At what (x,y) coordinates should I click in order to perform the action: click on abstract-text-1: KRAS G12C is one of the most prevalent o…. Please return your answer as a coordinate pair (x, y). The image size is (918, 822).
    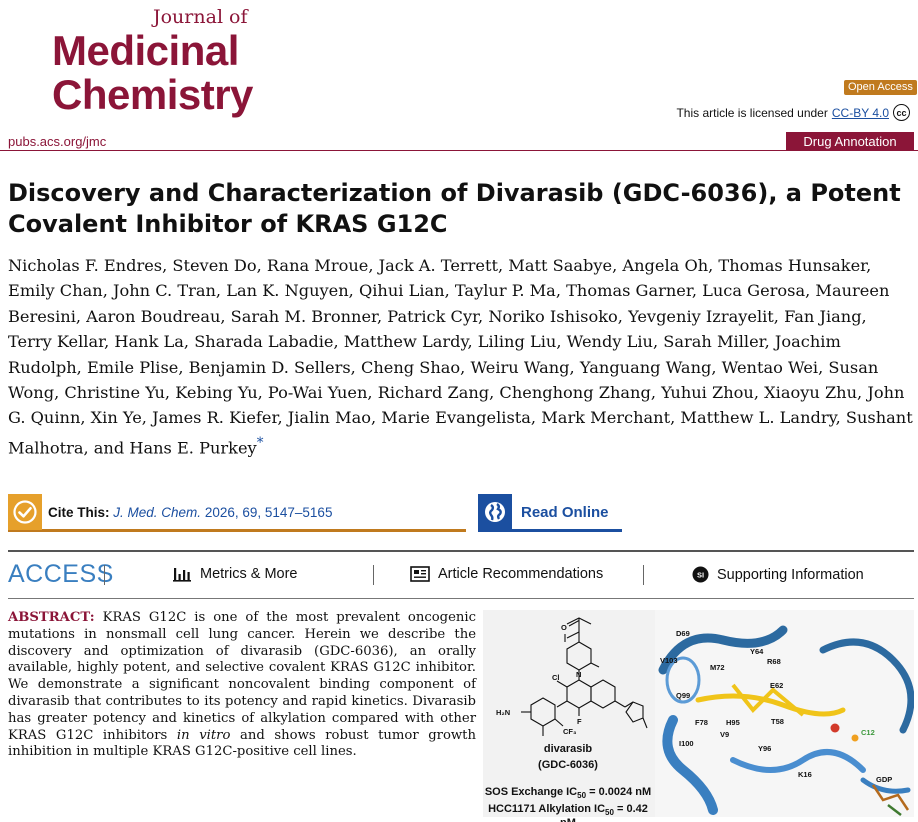
    Looking at the image, I should click on (242, 676).